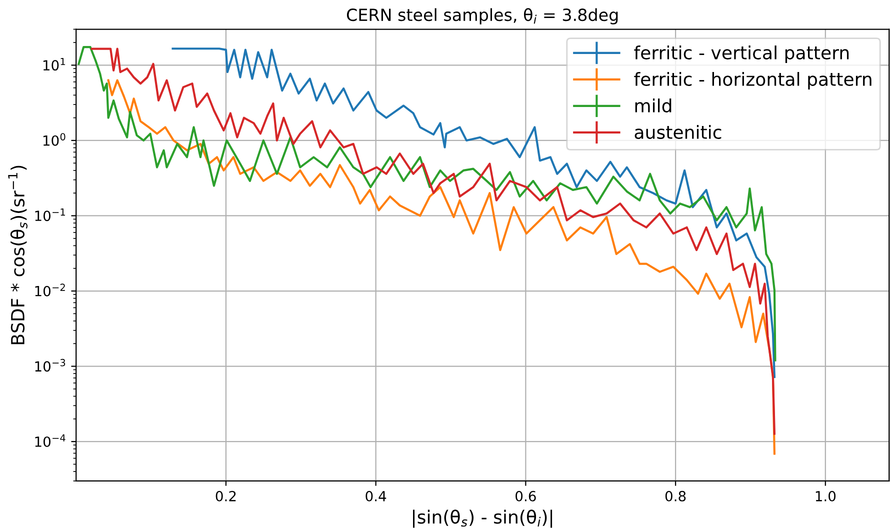 The image size is (890, 532). I want to click on legend-label: ferritic - horizontal pattern, so click(753, 81).